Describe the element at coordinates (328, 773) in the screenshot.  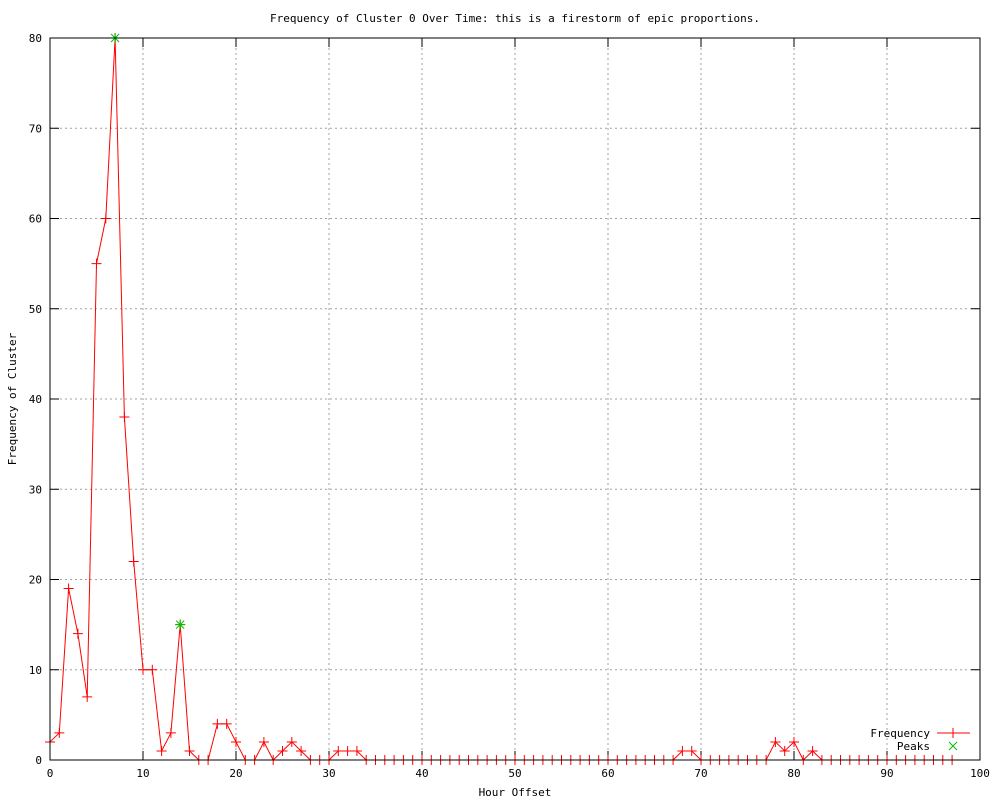
I see `x-tick-label: 30` at that location.